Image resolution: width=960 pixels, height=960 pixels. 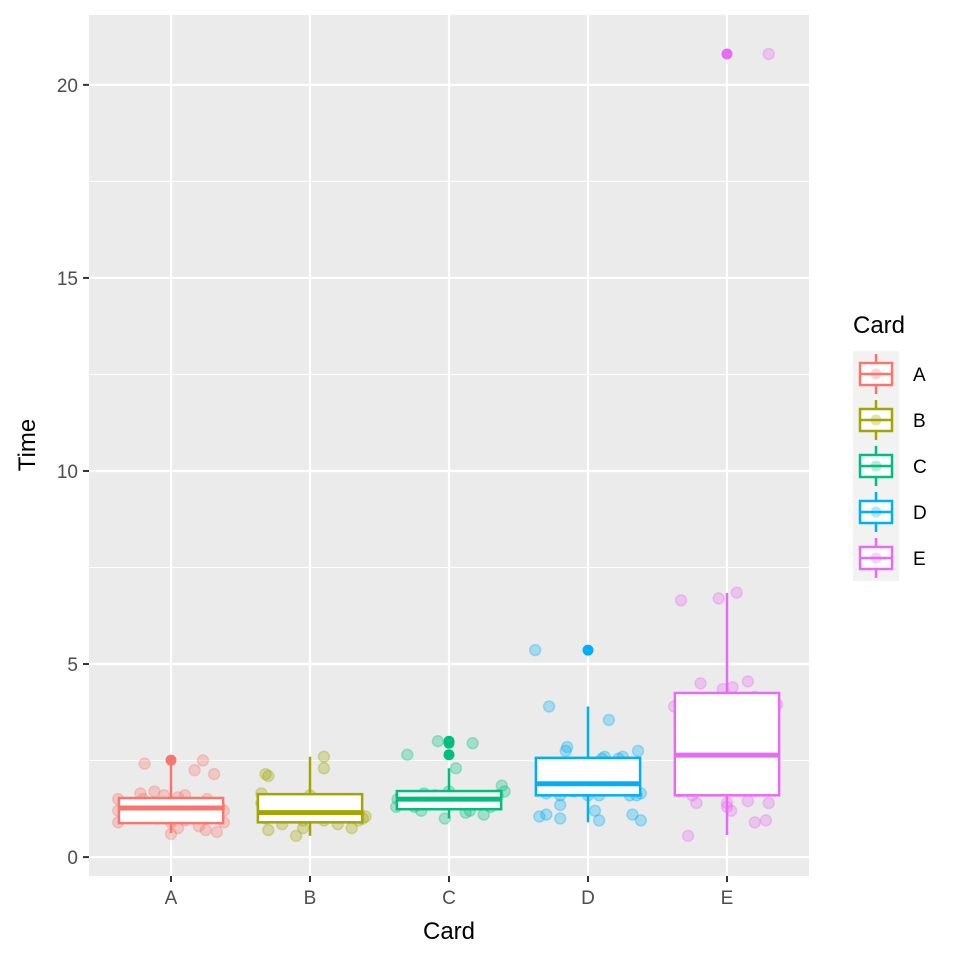 I want to click on y-tick-label: 15, so click(x=67, y=279).